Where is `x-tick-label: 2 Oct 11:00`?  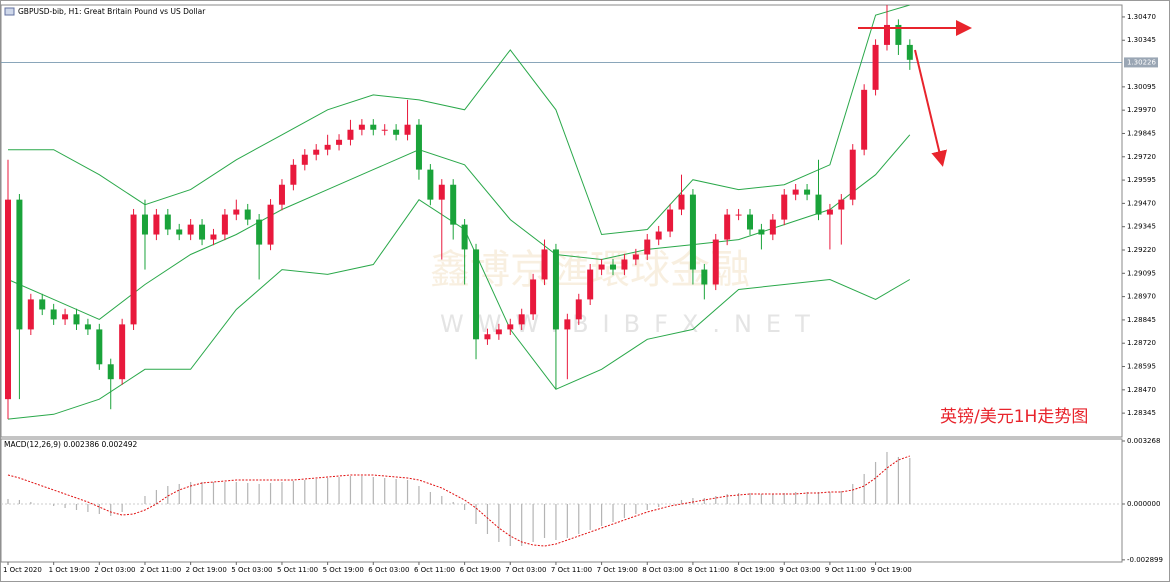
x-tick-label: 2 Oct 11:00 is located at coordinates (160, 570).